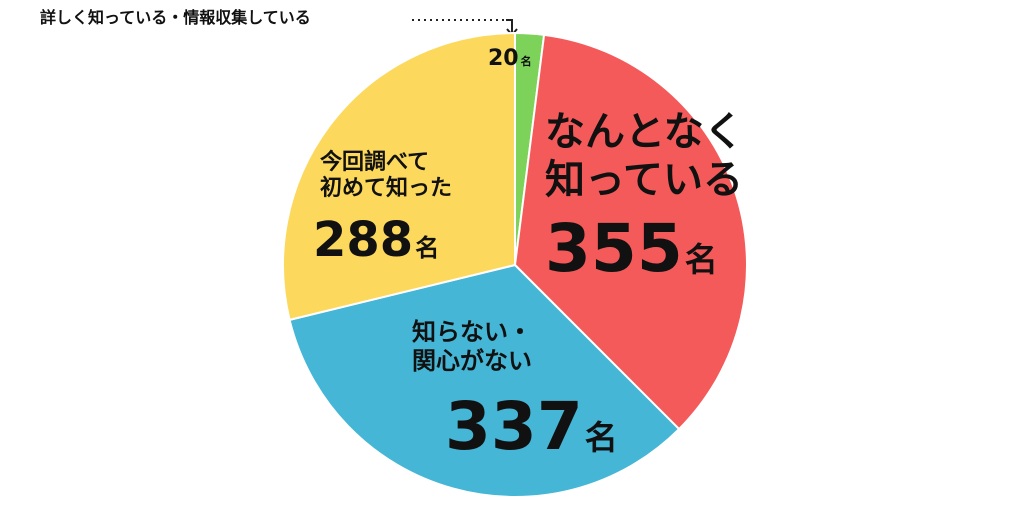 Image resolution: width=1024 pixels, height=512 pixels. Describe the element at coordinates (631, 248) in the screenshot. I see `value-label: 355名` at that location.